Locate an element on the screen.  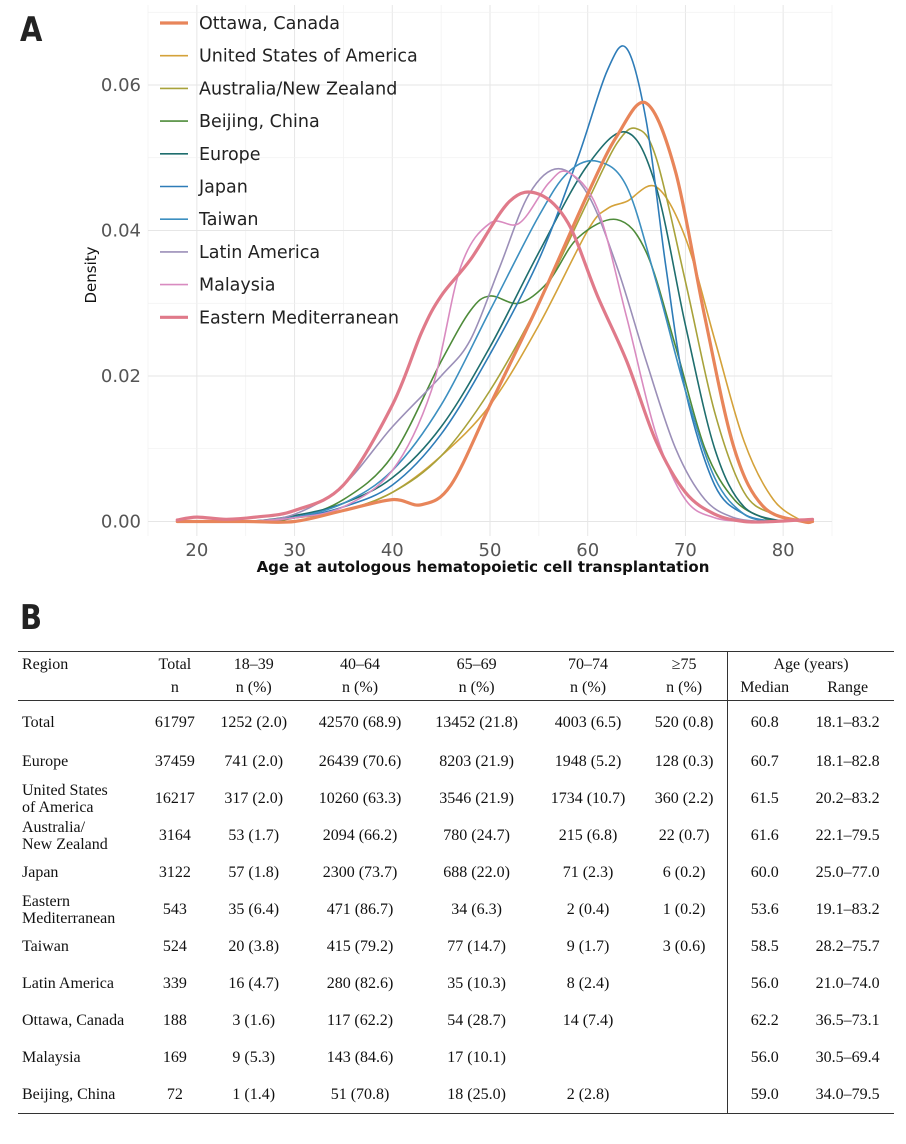
legend-label-japan: Japan is located at coordinates (223, 188).